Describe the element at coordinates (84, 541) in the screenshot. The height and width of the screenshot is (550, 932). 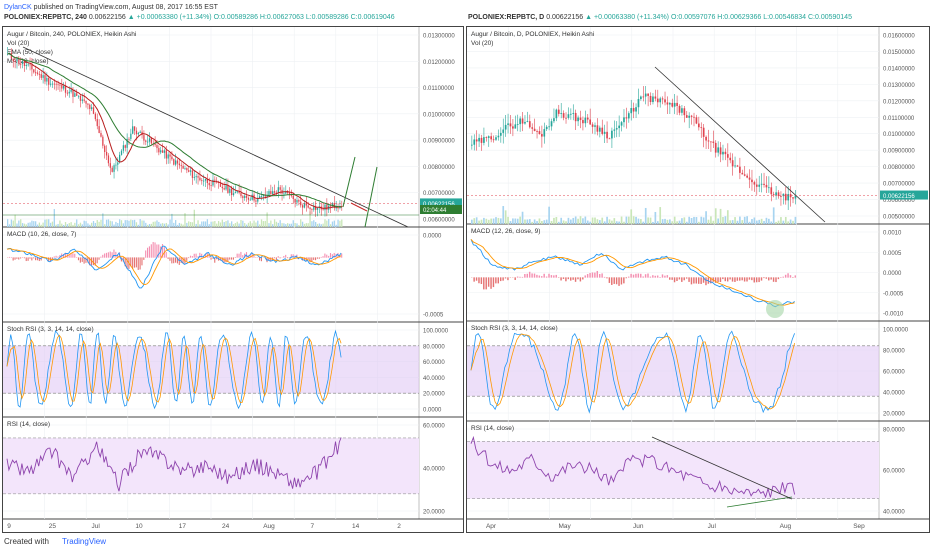
I see `tradingview-logo: TradingView` at that location.